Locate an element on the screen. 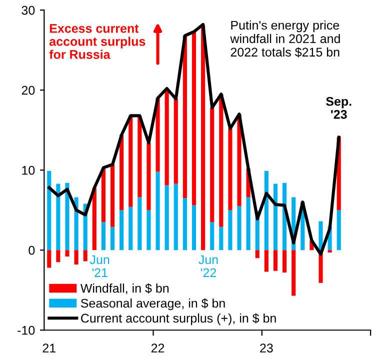 The image size is (384, 360). annotation: Sep. '23 is located at coordinates (339, 107).